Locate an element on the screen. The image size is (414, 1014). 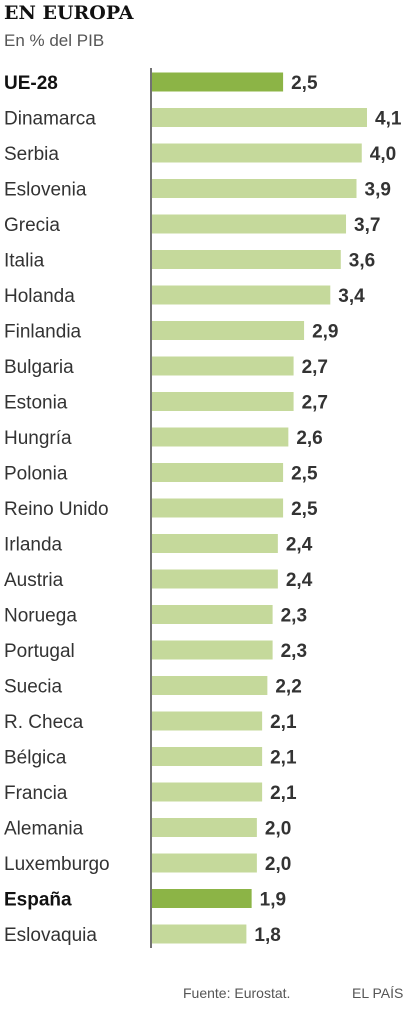
category-label-suecia: Suecia is located at coordinates (33, 687).